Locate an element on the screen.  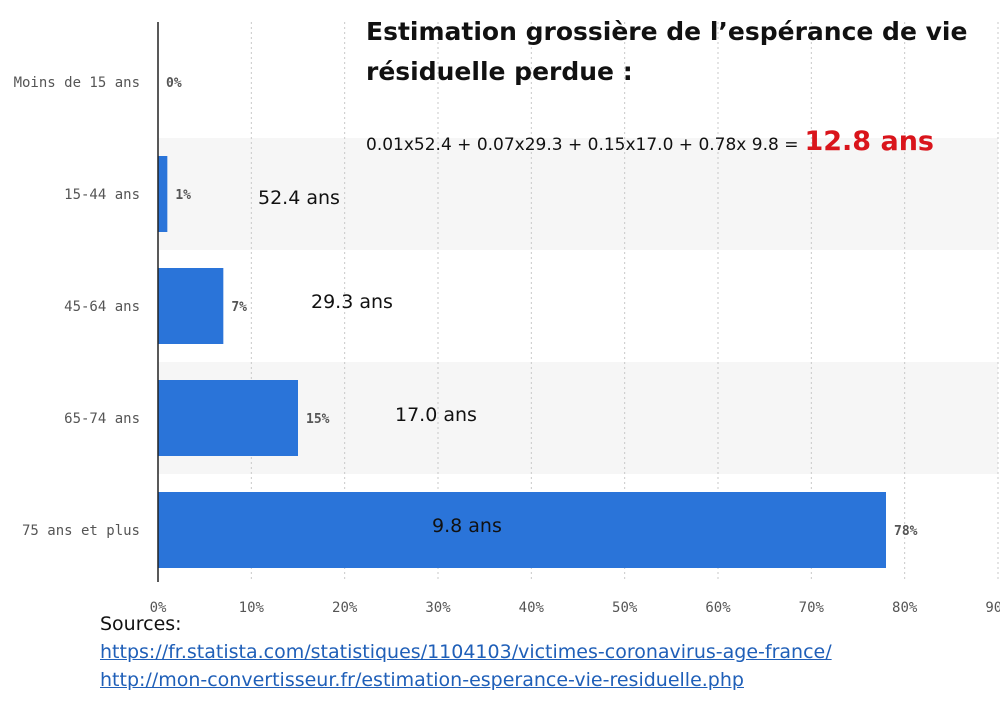
life-expectancy-label: 17.0 ans is located at coordinates (436, 415).